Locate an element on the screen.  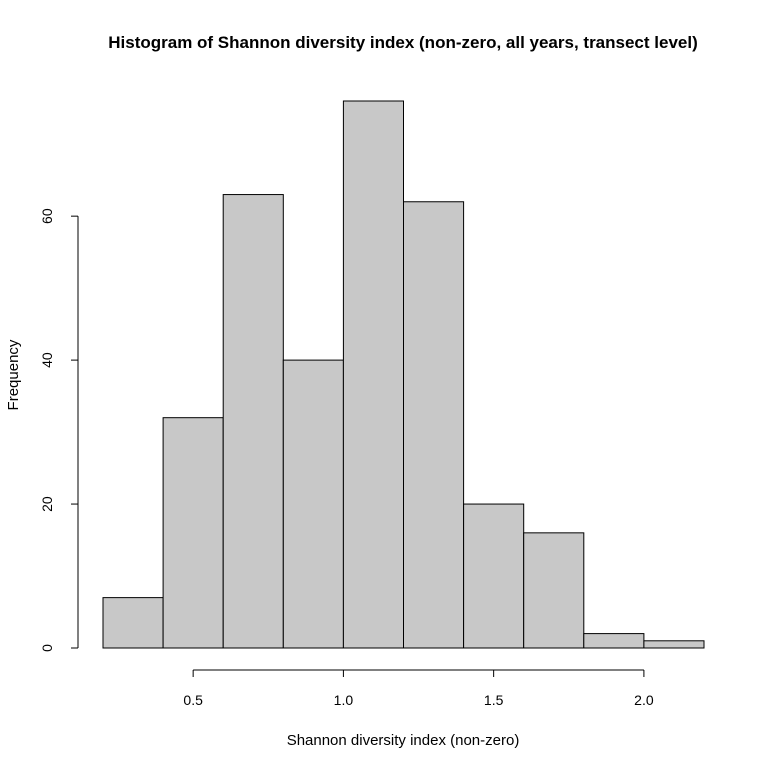
y-axis: 0 20 40 60 is located at coordinates (59, 430).